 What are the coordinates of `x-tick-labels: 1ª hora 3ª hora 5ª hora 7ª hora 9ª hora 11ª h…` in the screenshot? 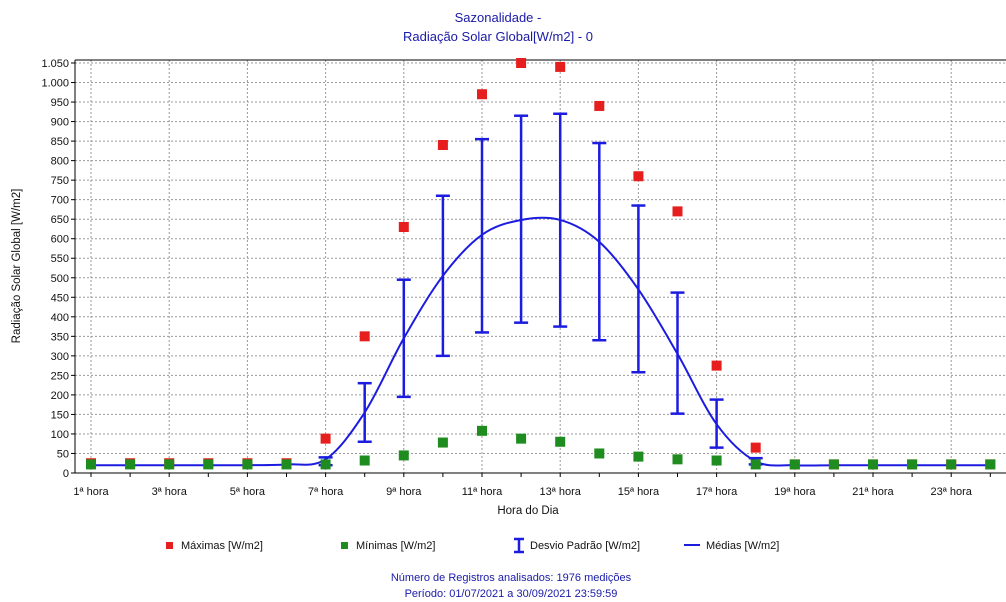 It's located at (522, 492).